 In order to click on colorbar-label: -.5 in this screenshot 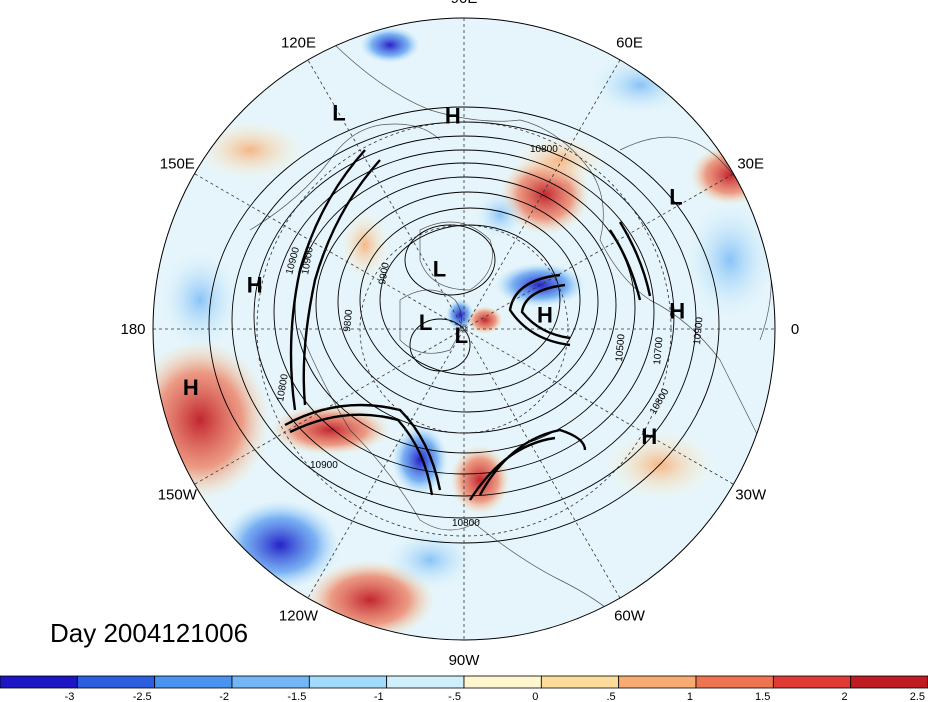, I will do `click(454, 696)`.